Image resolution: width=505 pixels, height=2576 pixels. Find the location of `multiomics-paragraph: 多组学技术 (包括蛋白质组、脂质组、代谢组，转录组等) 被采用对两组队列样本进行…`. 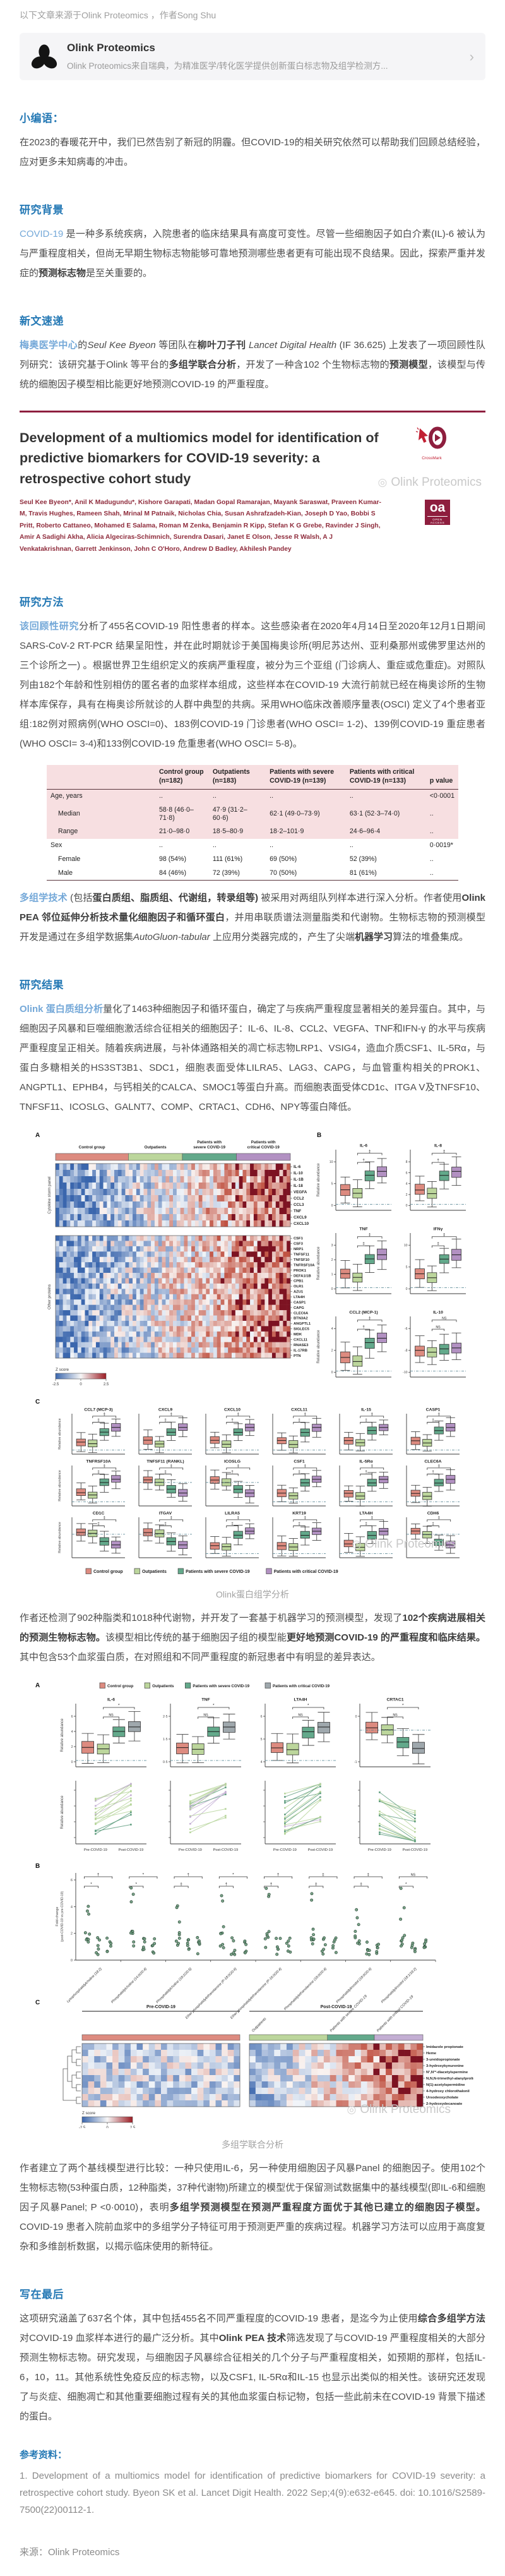

multiomics-paragraph: 多组学技术 (包括蛋白质组、脂质组、代谢组，转录组等) 被采用对两组队列样本进行… is located at coordinates (253, 917).